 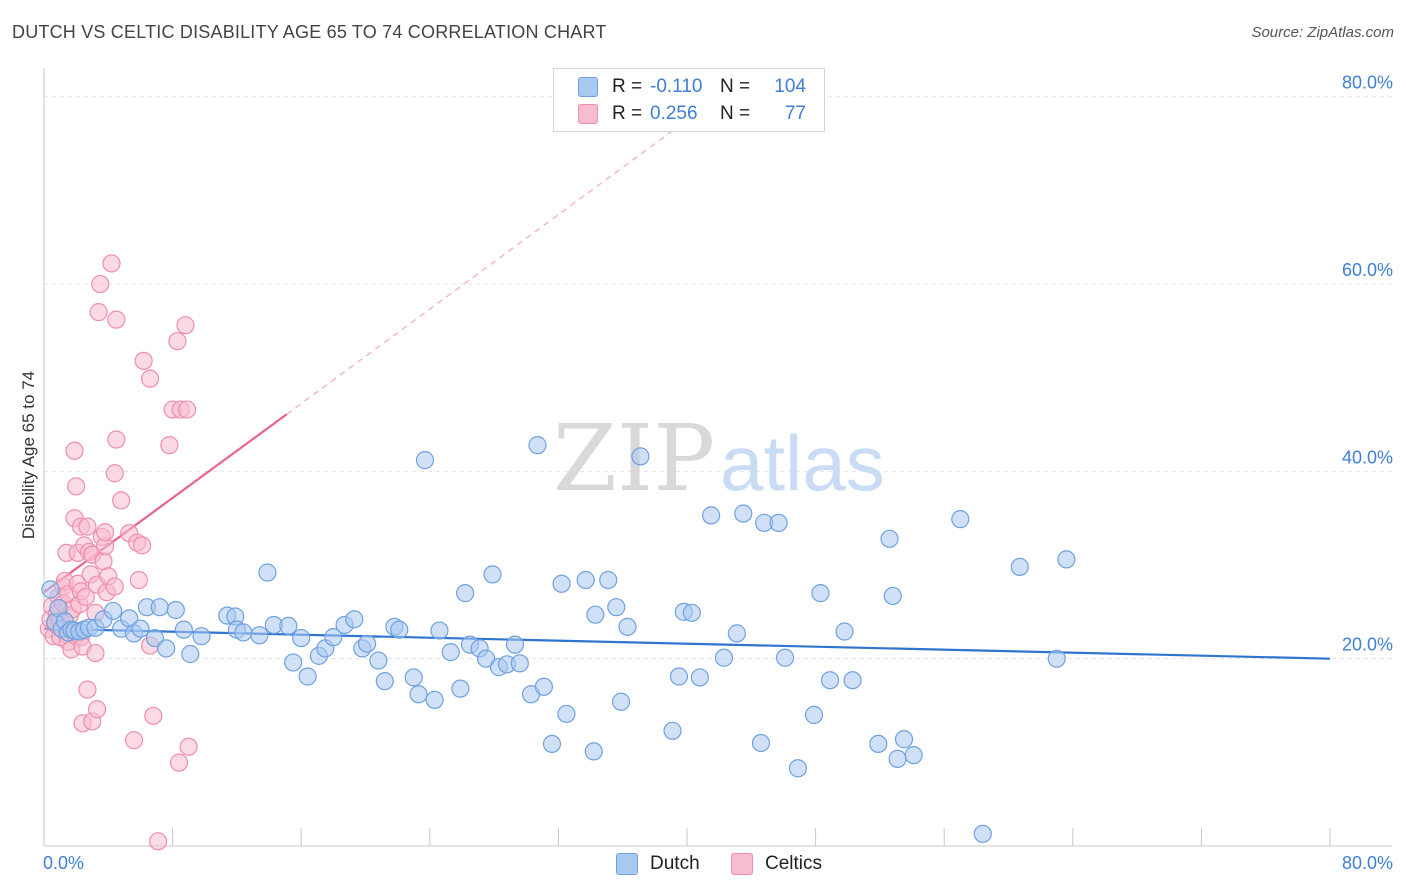 I want to click on series-legend: Dutch Celtics, so click(x=703, y=865).